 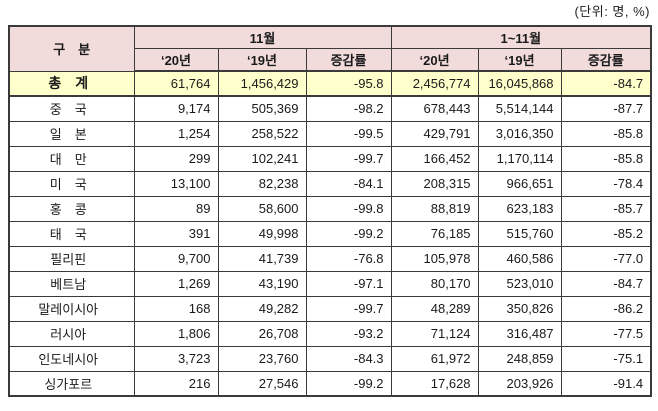 I want to click on cell-value: 88,819, so click(x=434, y=208).